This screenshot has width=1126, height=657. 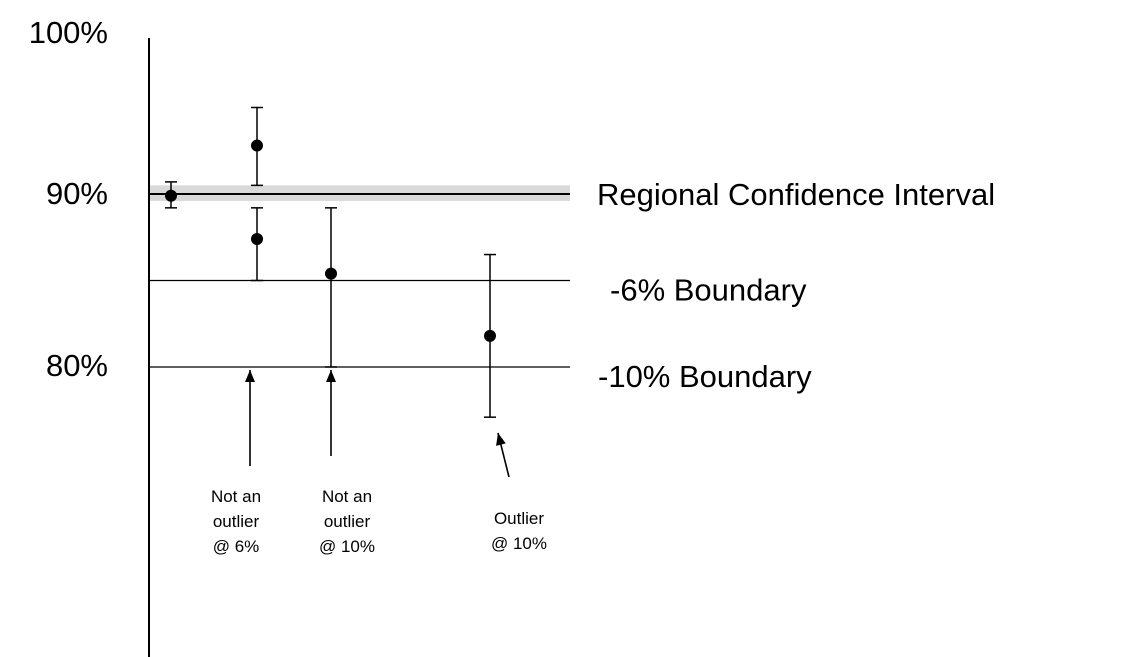 I want to click on data-points-layer, so click(x=330, y=262).